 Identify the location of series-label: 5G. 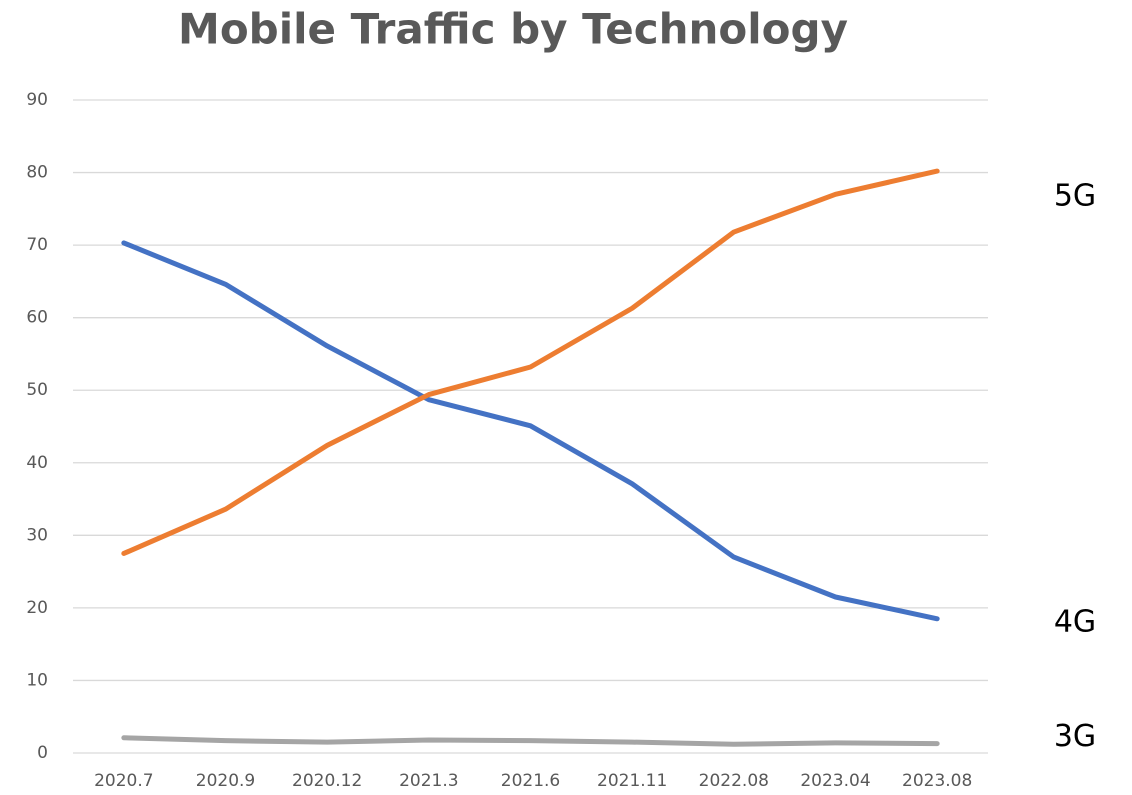
(1075, 196).